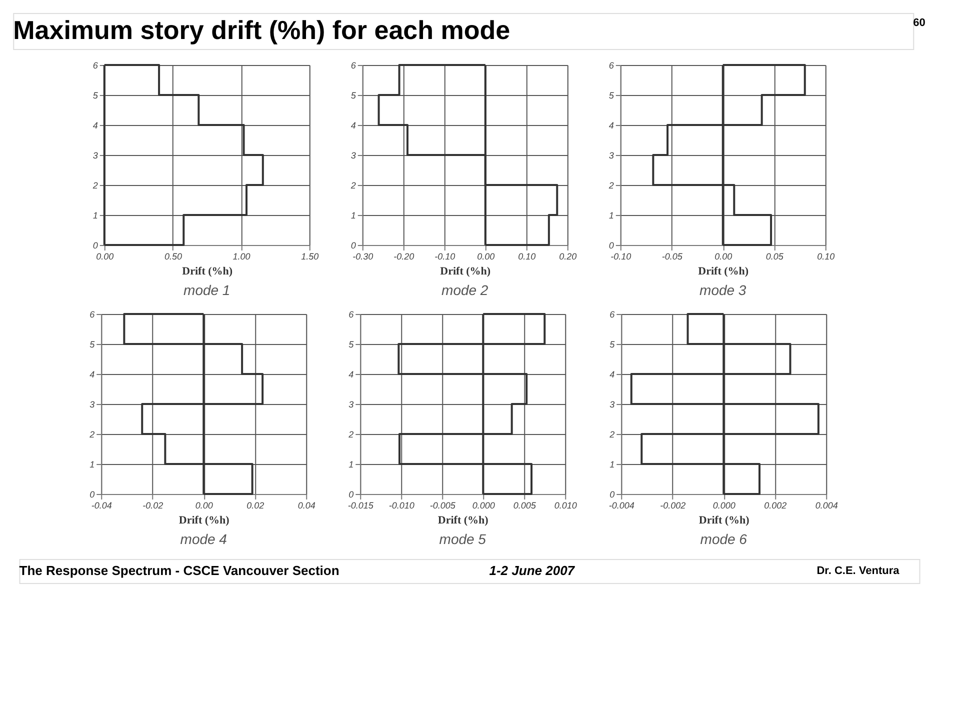  I want to click on text: 60, so click(919, 23).